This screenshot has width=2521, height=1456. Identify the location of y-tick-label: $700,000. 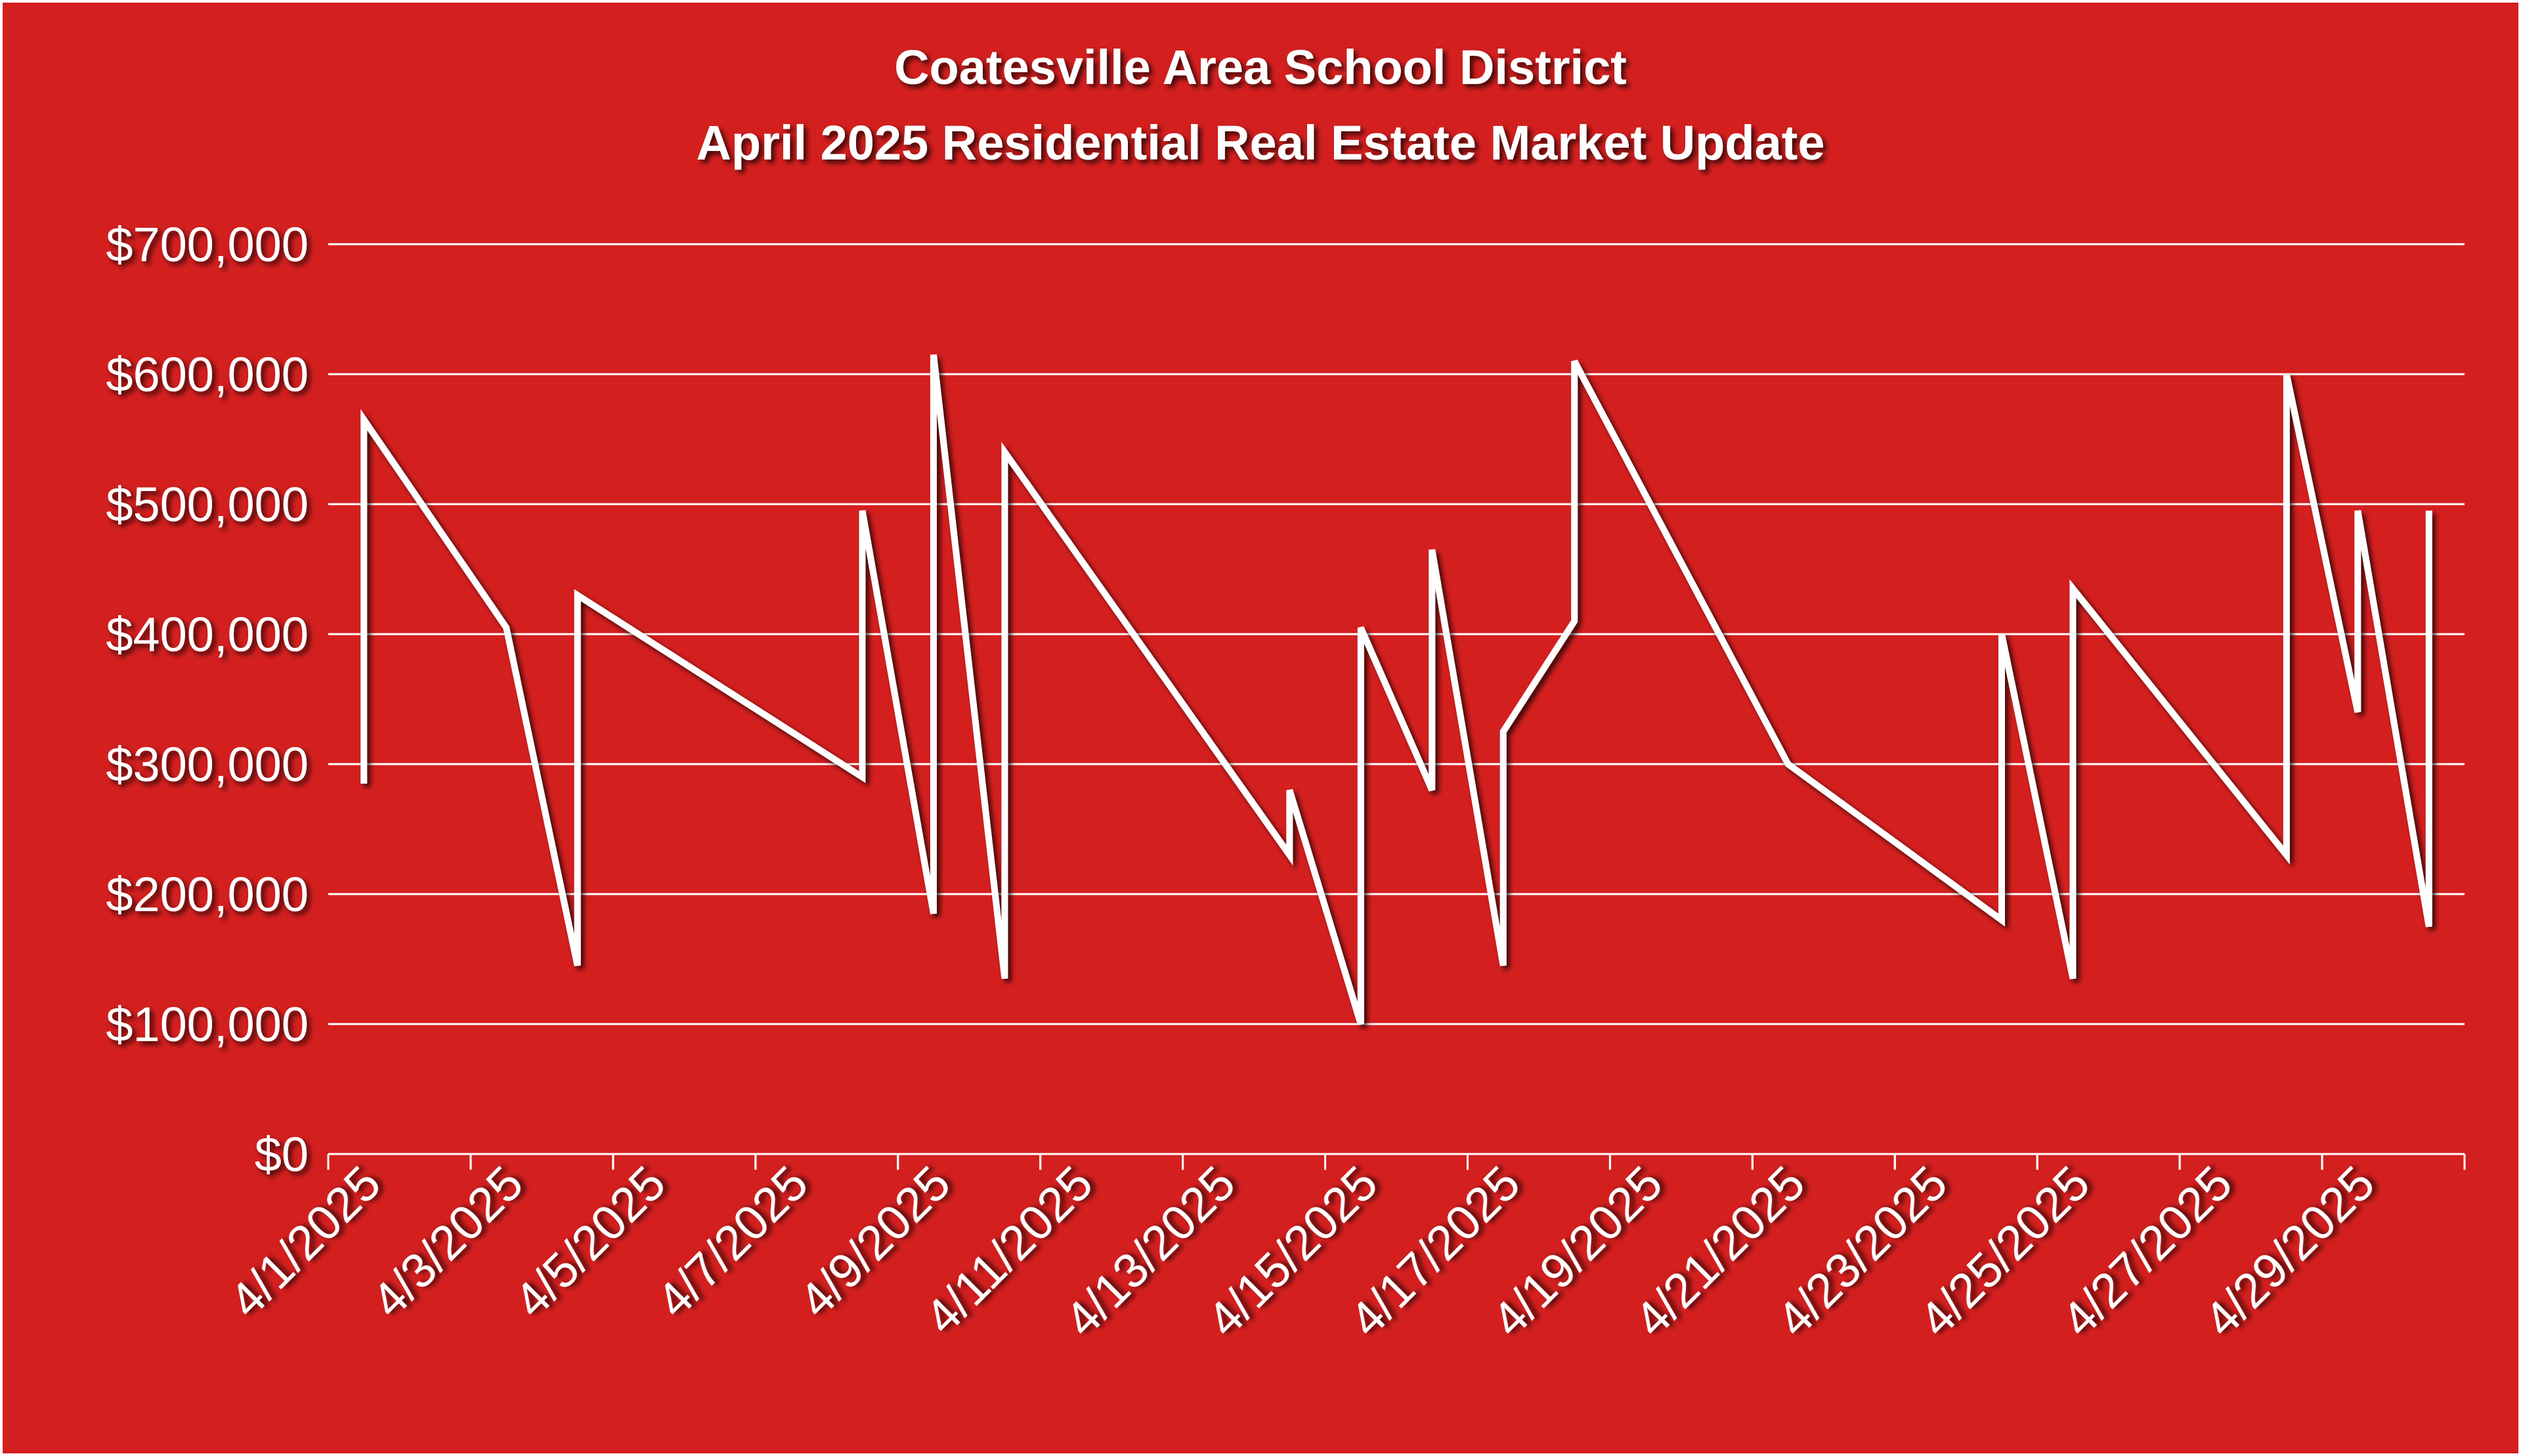
(207, 244).